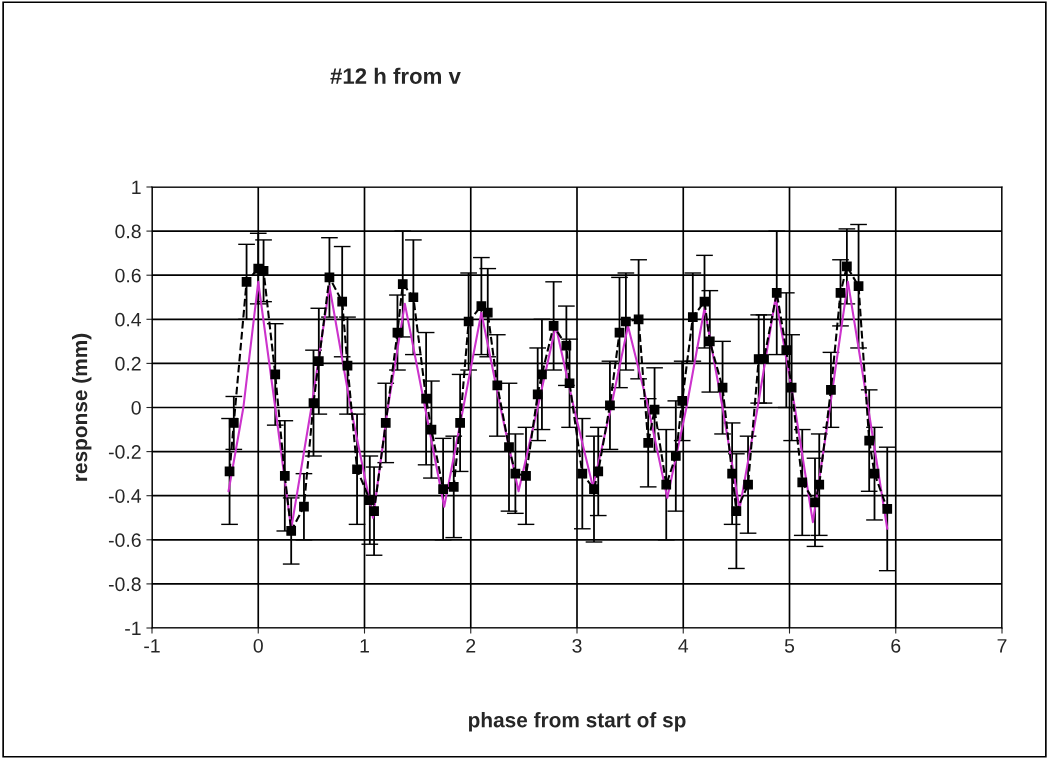  What do you see at coordinates (152, 646) in the screenshot?
I see `x-tick-label: -1` at bounding box center [152, 646].